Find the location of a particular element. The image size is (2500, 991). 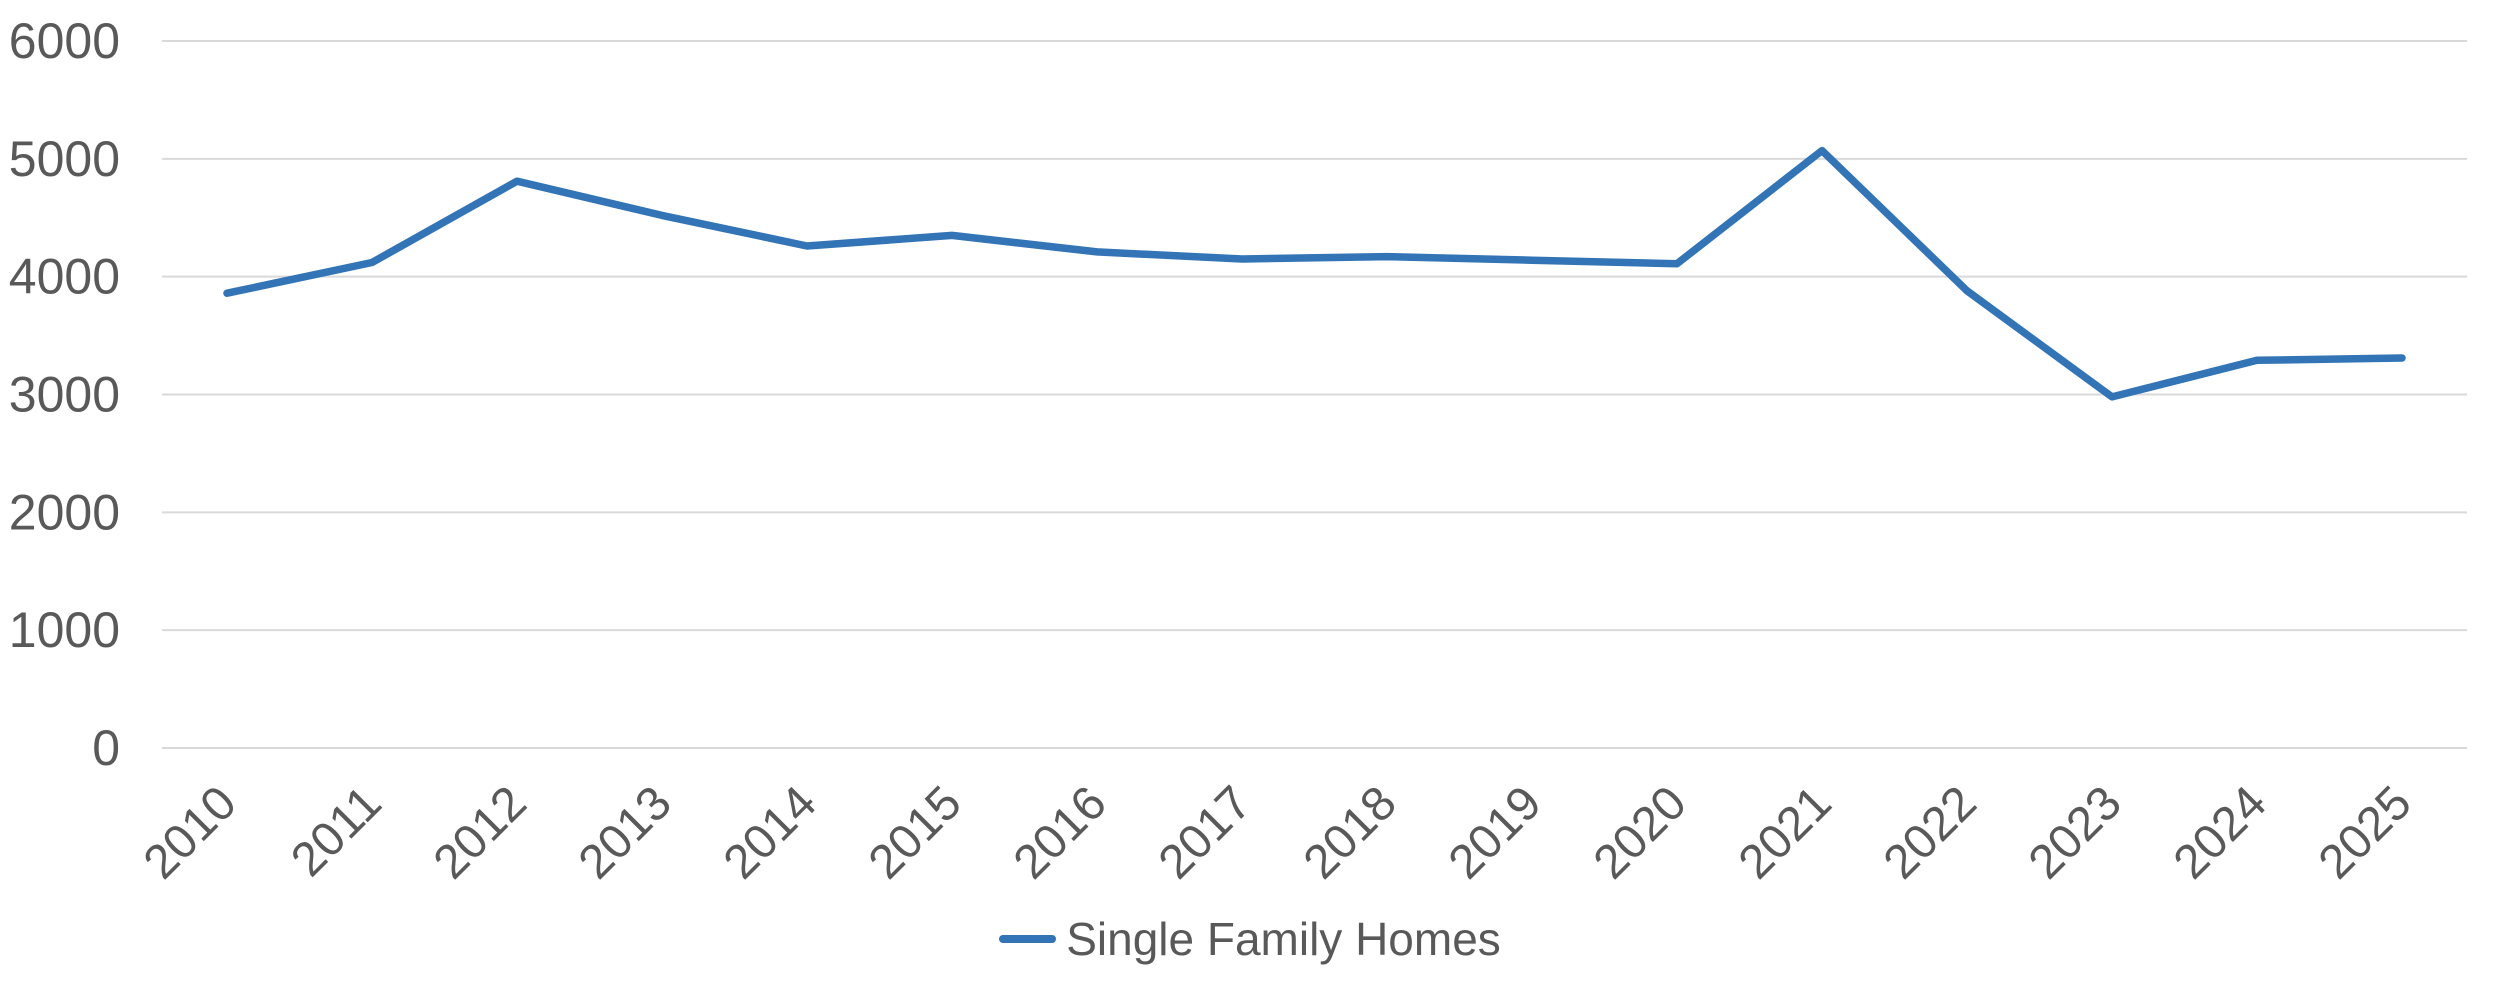

legend: Single Family Homes is located at coordinates (1250, 939).